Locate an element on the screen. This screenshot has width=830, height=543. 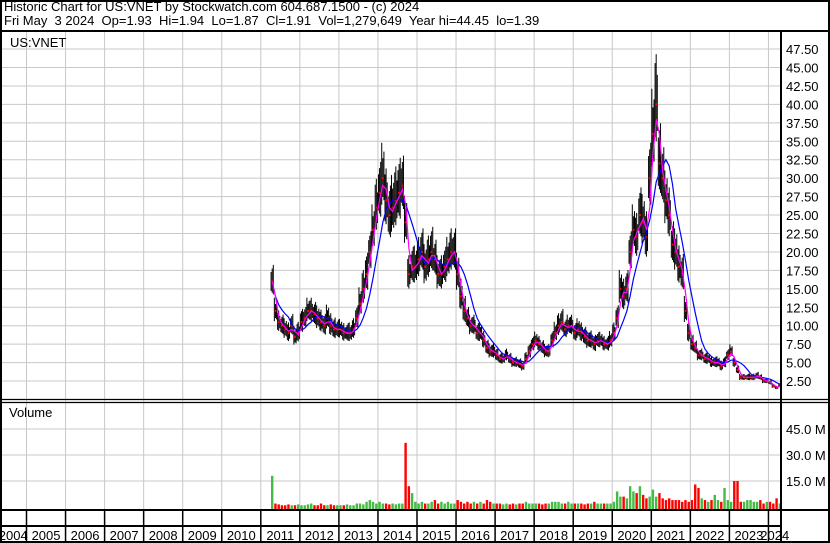
price-tick-label: 15.00 is located at coordinates (802, 289).